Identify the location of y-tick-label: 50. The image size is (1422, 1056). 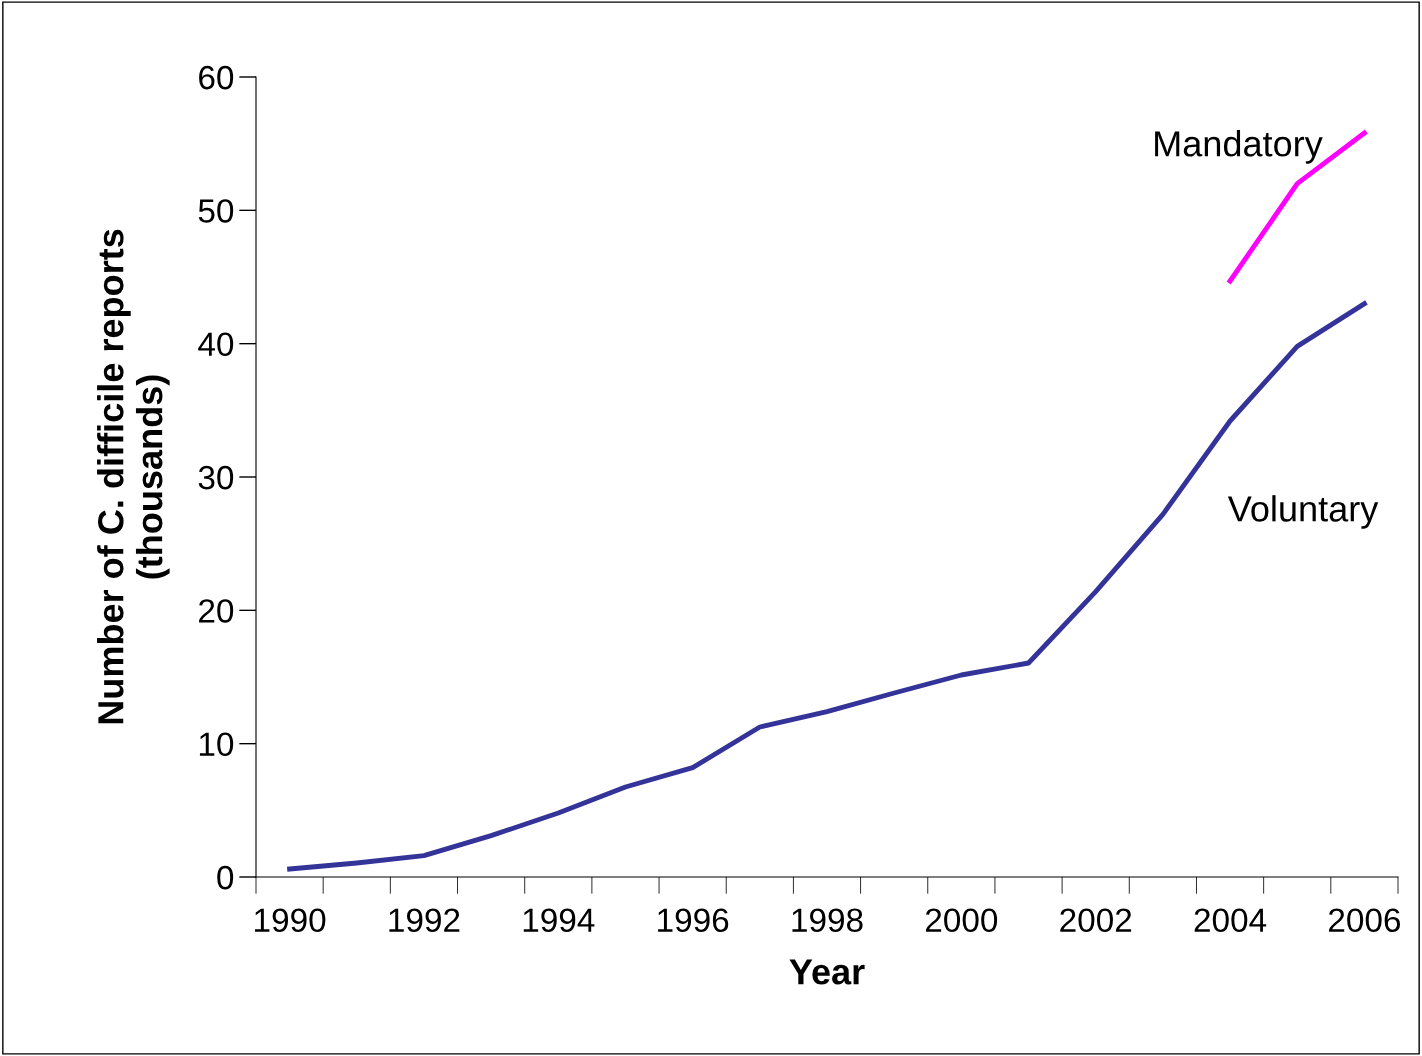
(216, 211).